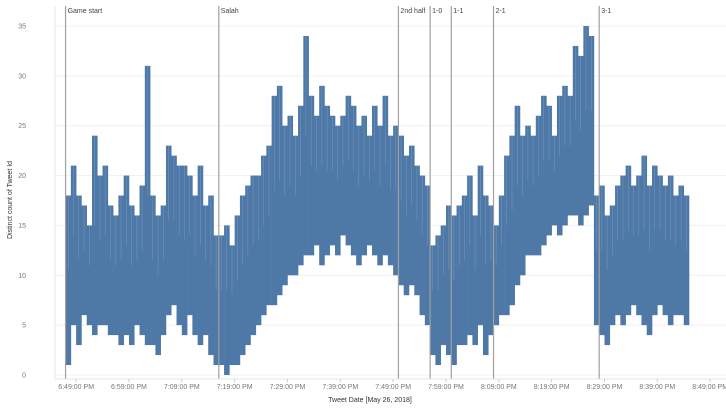 The width and height of the screenshot is (726, 410). Describe the element at coordinates (370, 400) in the screenshot. I see `x-axis-title: Tweet Date [May 26, 2018]` at that location.